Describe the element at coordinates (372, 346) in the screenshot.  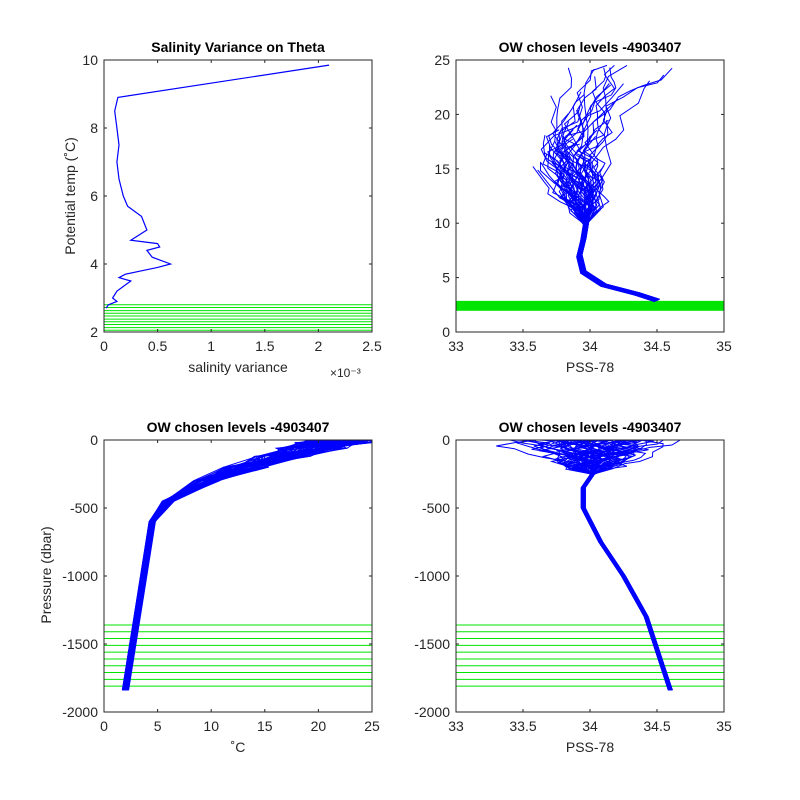
I see `x-tick-label: 2.5` at that location.